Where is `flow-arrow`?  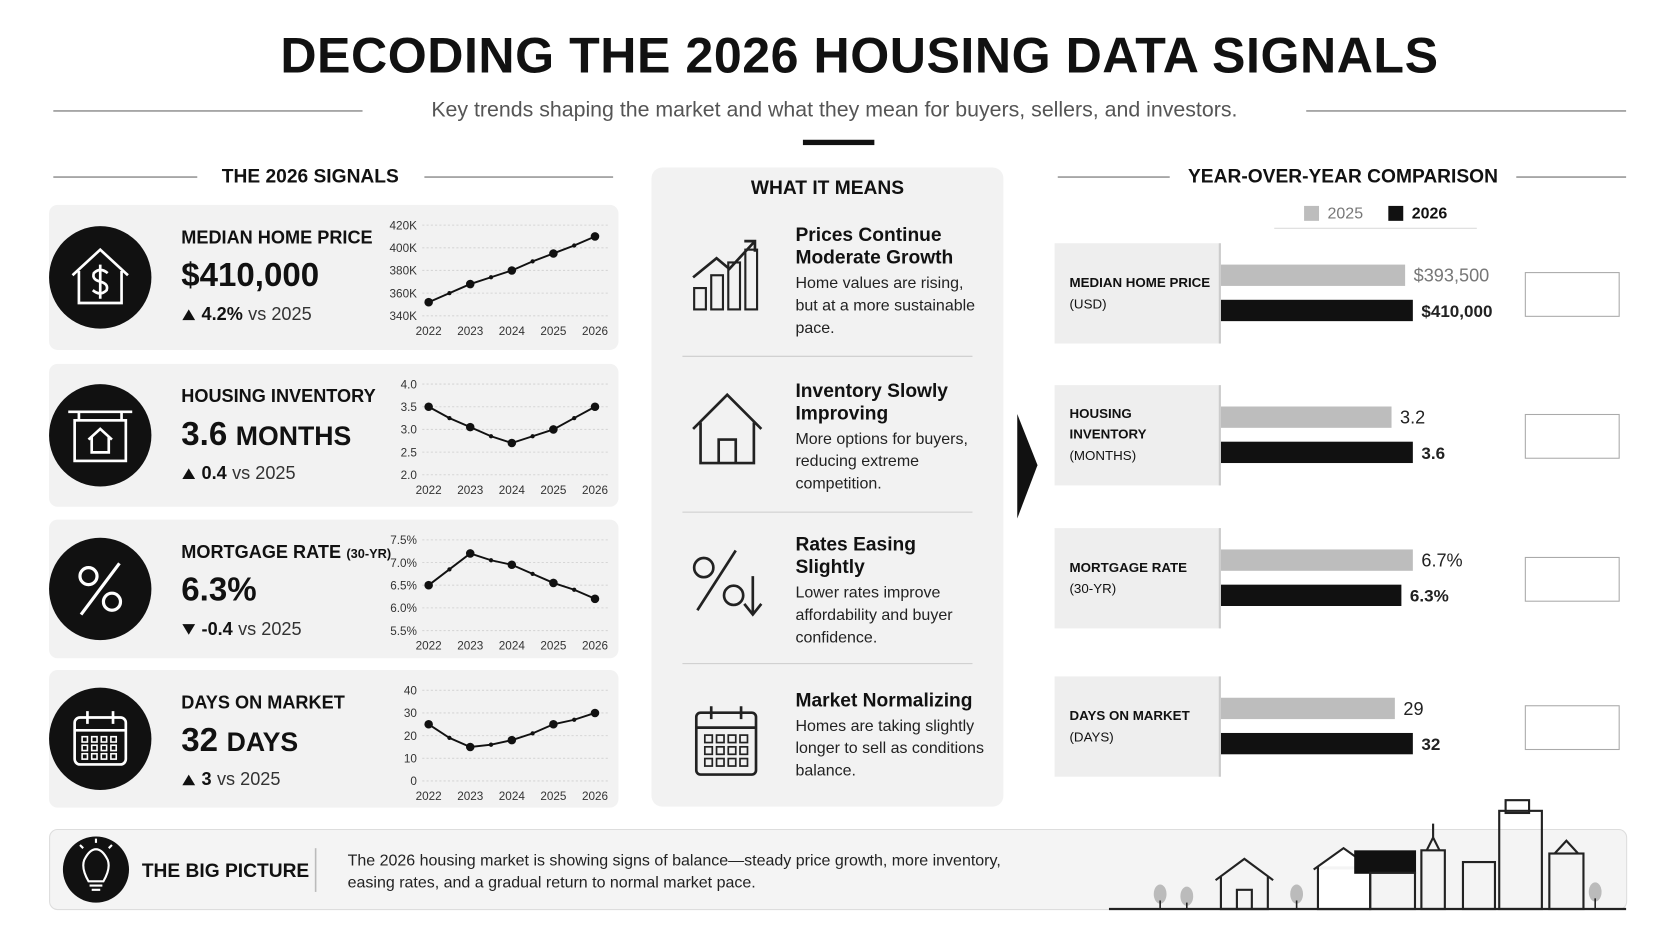
flow-arrow is located at coordinates (1027, 466).